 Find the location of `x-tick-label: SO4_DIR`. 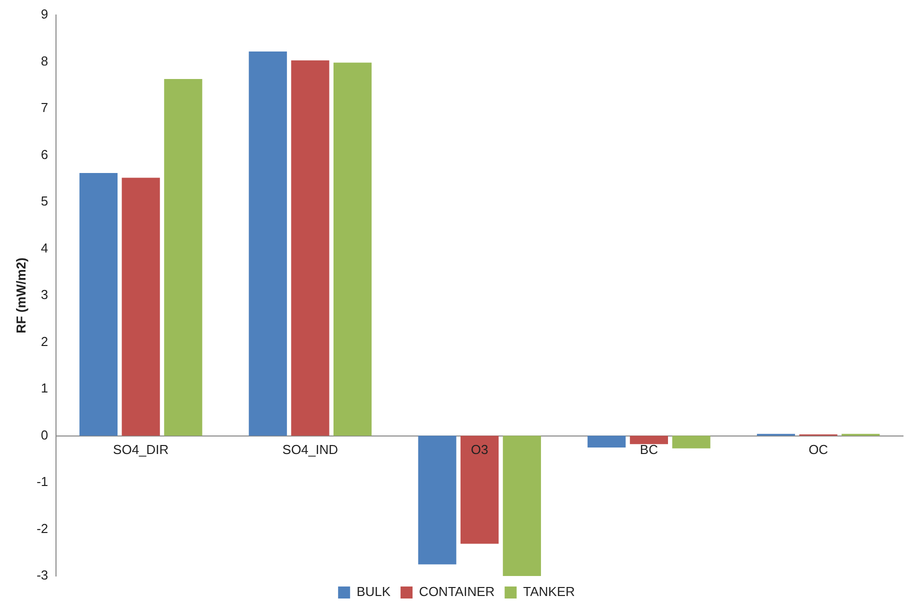

x-tick-label: SO4_DIR is located at coordinates (141, 449).